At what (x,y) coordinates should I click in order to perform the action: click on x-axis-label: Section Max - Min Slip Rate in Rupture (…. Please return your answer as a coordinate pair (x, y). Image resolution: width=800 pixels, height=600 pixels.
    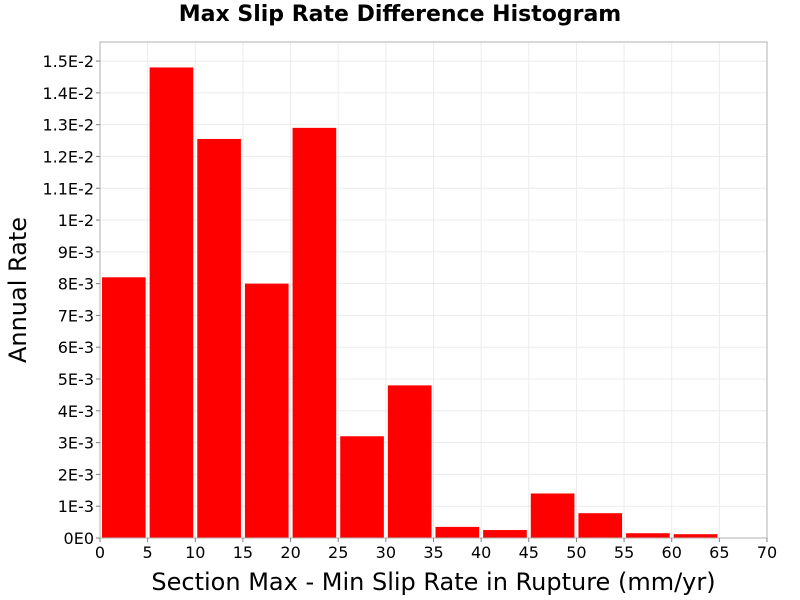
    Looking at the image, I should click on (433, 582).